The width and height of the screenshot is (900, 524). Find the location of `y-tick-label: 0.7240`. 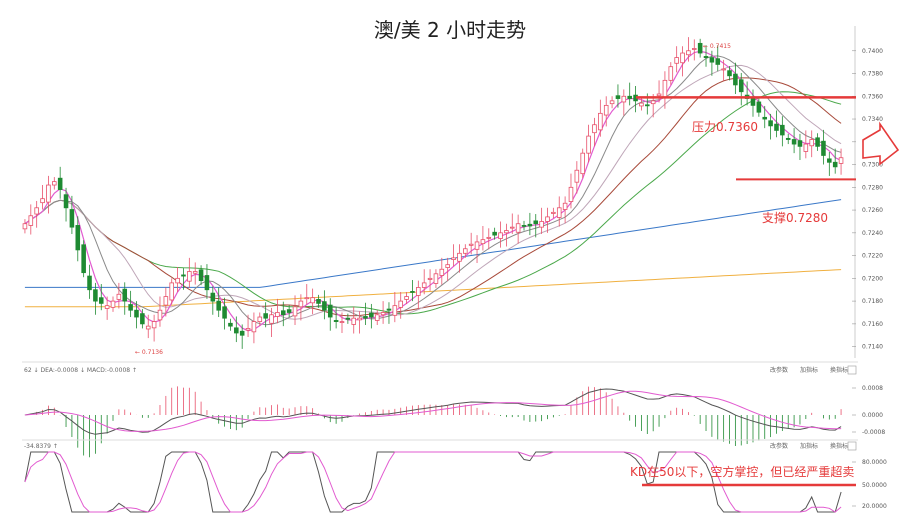

y-tick-label: 0.7240 is located at coordinates (872, 233).